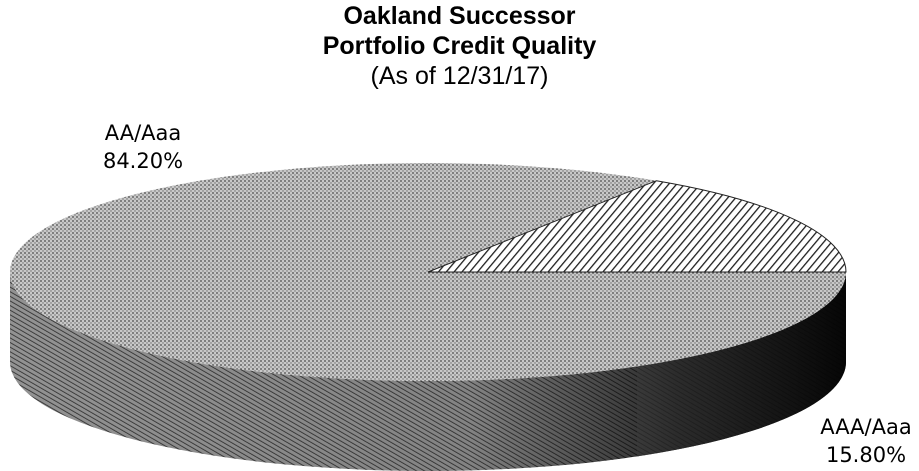 The height and width of the screenshot is (471, 919). Describe the element at coordinates (741, 364) in the screenshot. I see `slice-side-dark-aa` at that location.